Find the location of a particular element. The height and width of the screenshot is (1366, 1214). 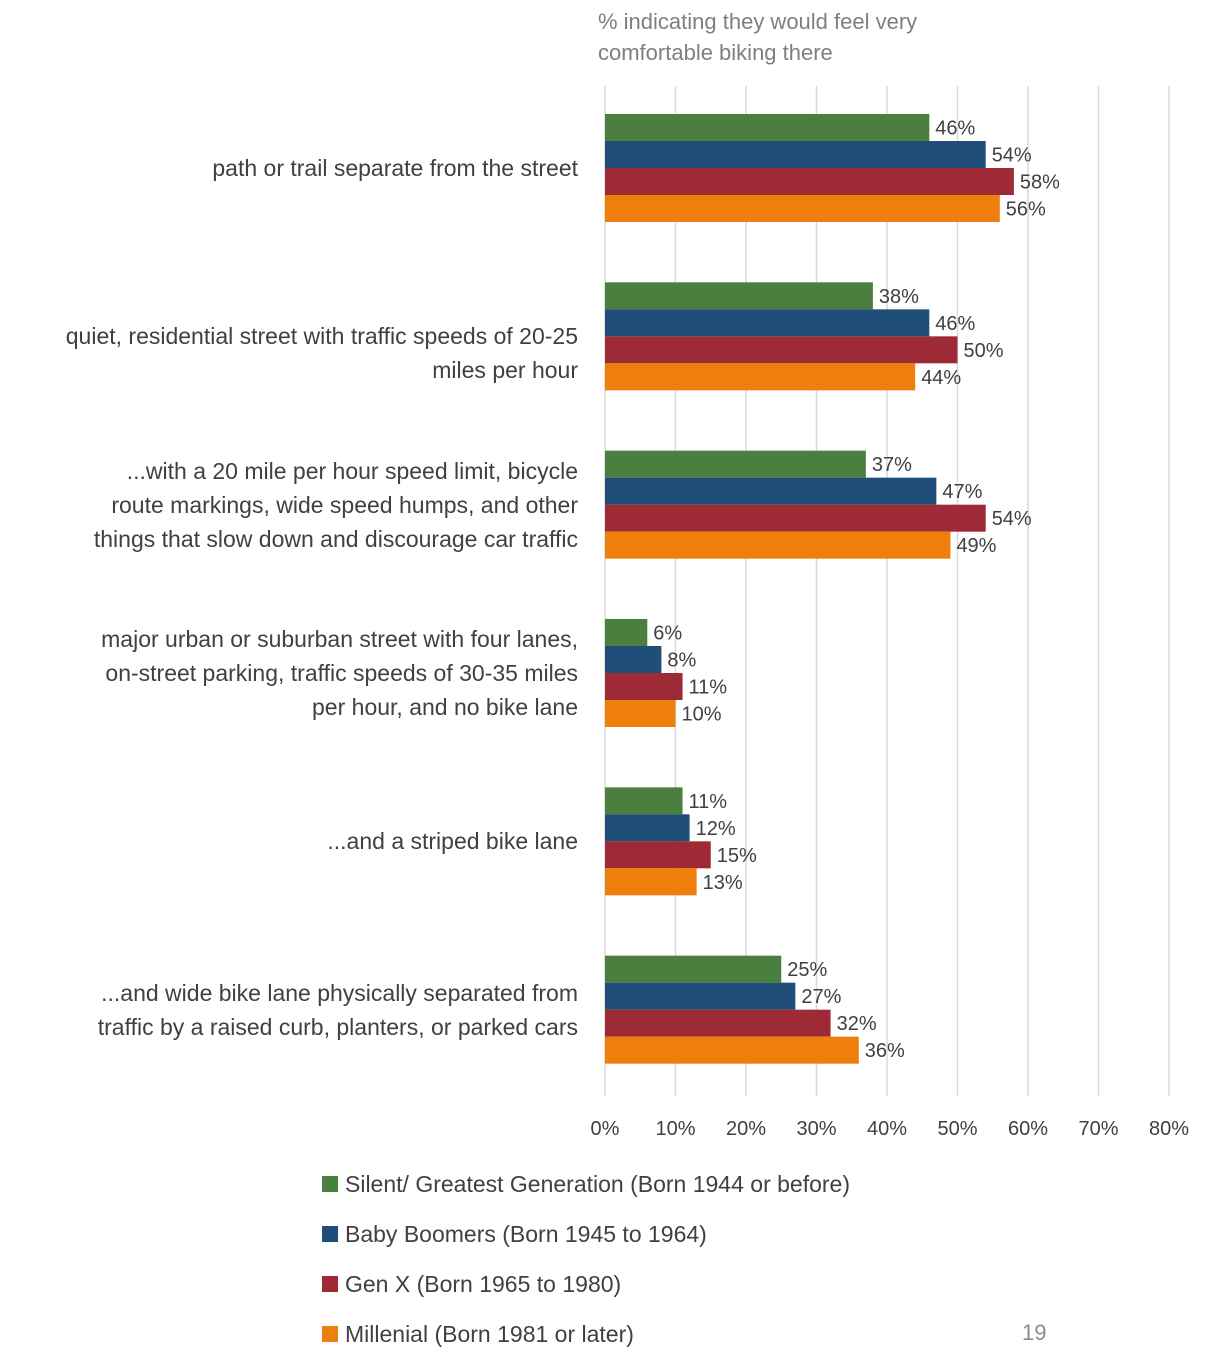

legend-item: Baby Boomers (Born 1945 to 1964) is located at coordinates (586, 1234).